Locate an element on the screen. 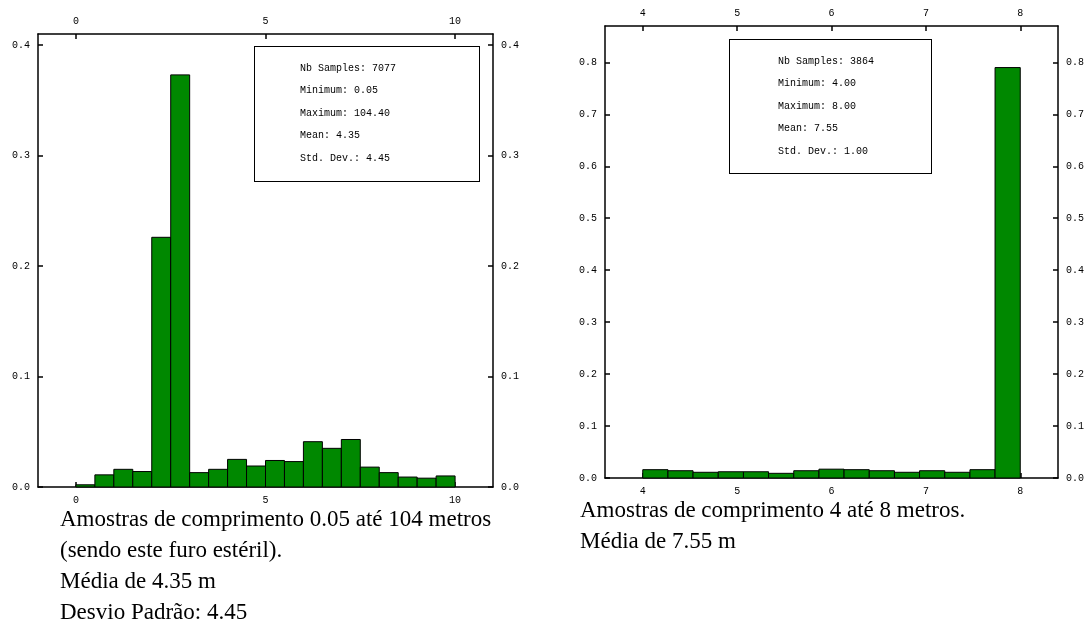 The width and height of the screenshot is (1089, 639). x-tick-label: 0 is located at coordinates (75, 500).